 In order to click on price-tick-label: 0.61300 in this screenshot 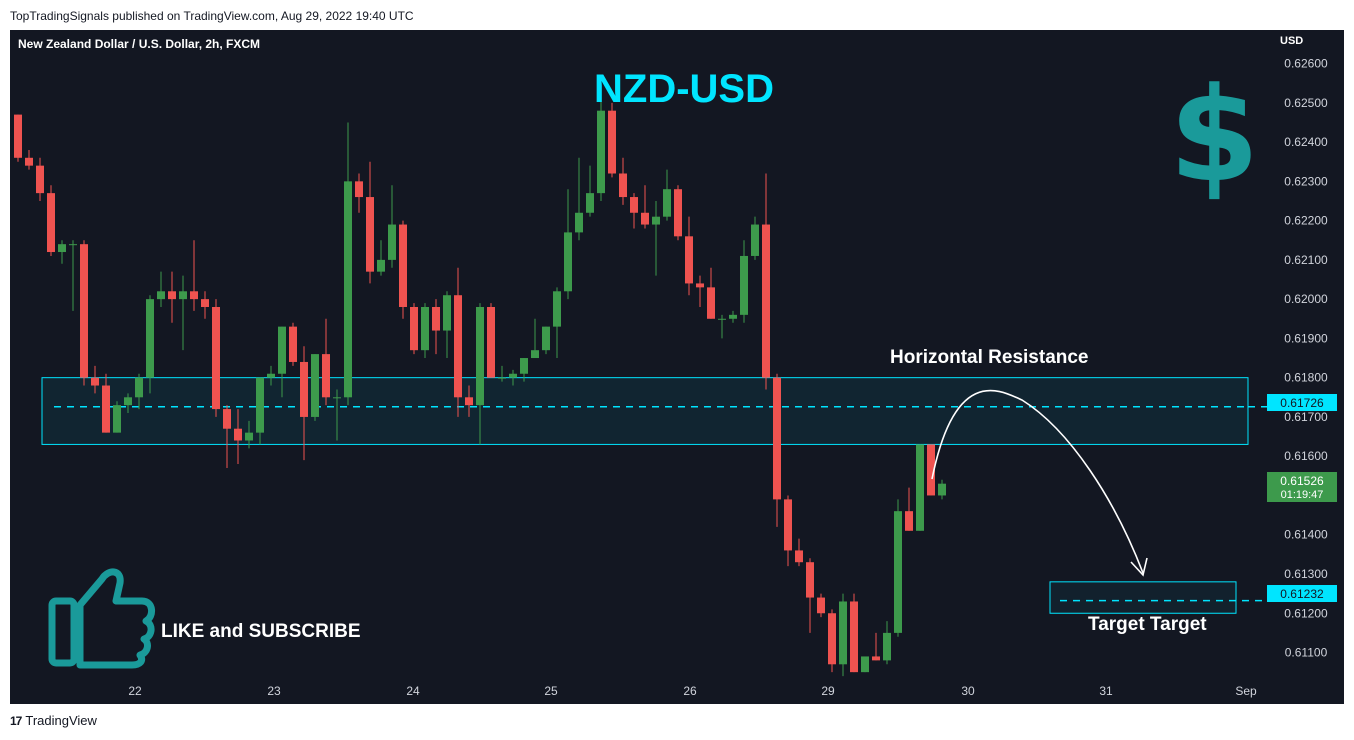, I will do `click(1306, 574)`.